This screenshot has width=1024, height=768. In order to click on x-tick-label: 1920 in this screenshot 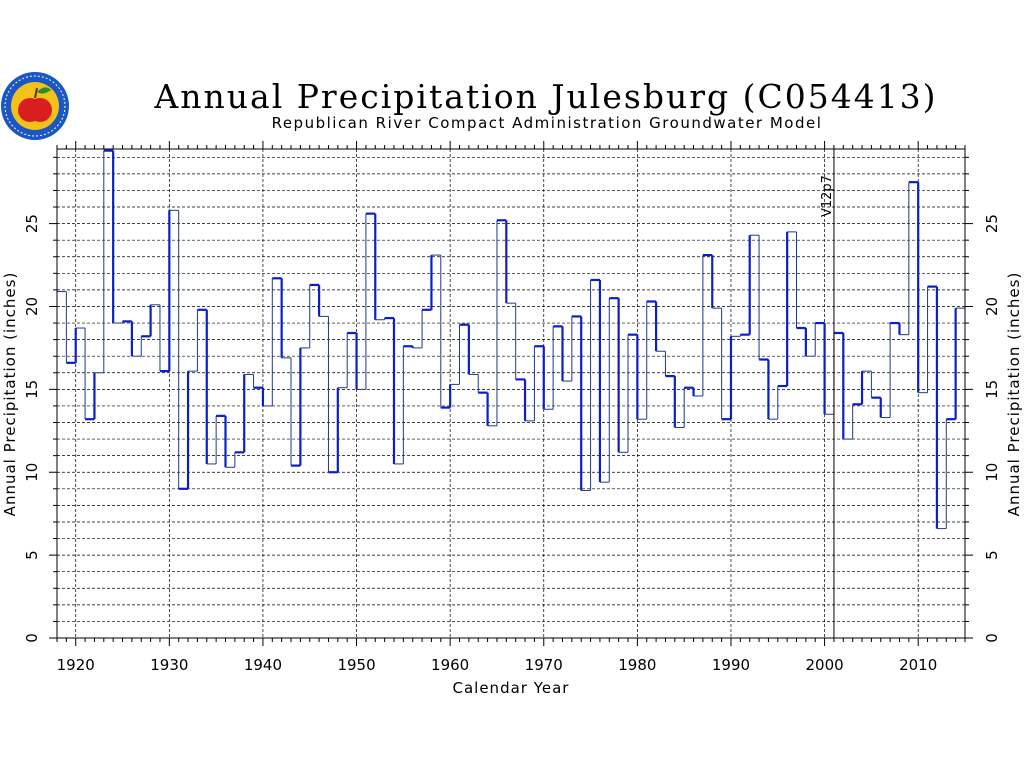, I will do `click(76, 665)`.